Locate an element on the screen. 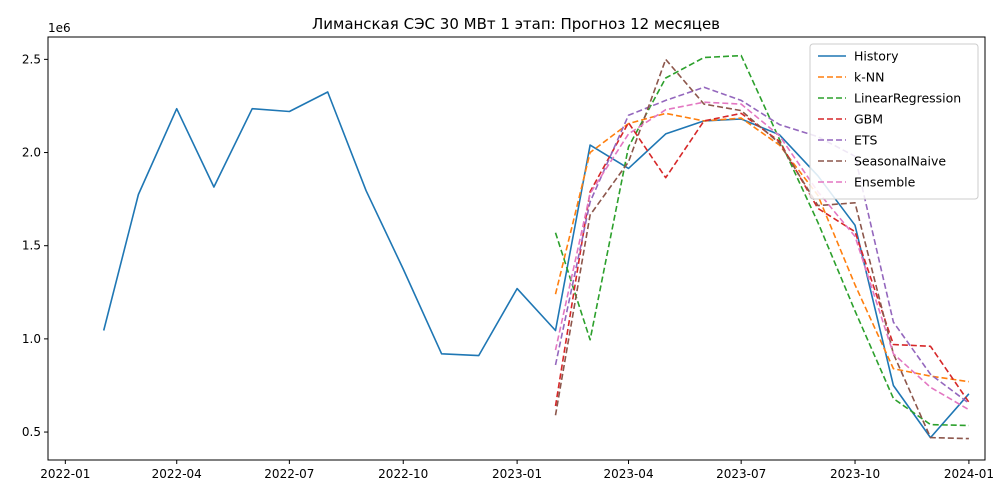 Image resolution: width=1000 pixels, height=500 pixels. x-tick-label: 2022-10 is located at coordinates (403, 474).